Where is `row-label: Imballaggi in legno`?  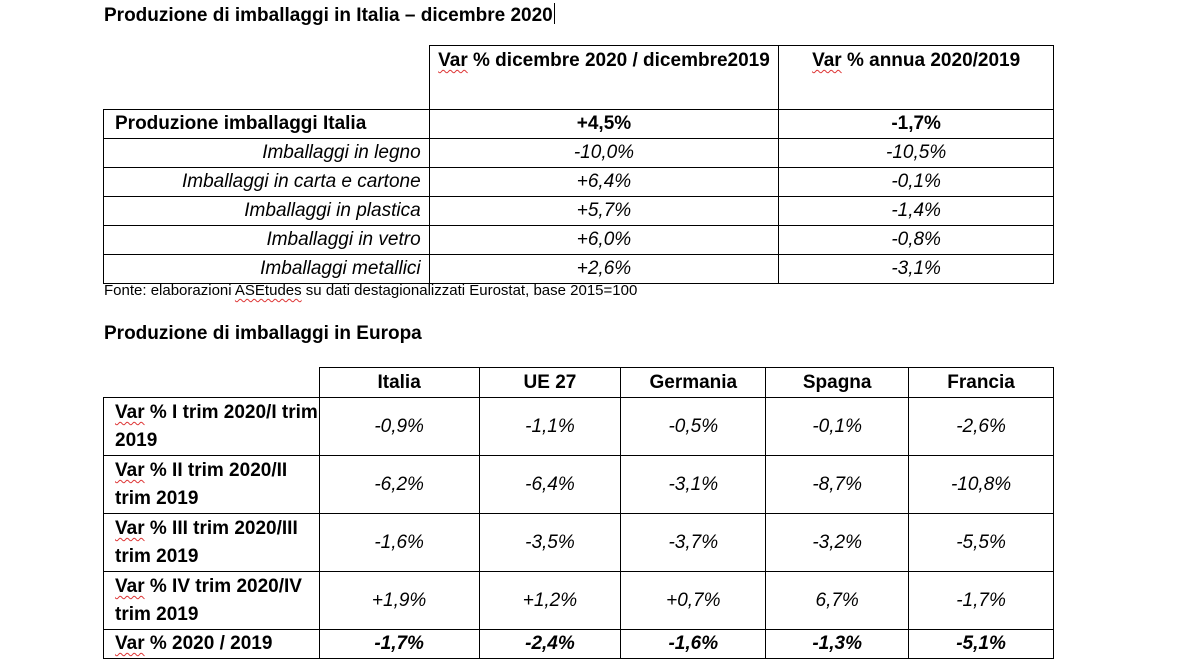
row-label: Imballaggi in legno is located at coordinates (266, 153).